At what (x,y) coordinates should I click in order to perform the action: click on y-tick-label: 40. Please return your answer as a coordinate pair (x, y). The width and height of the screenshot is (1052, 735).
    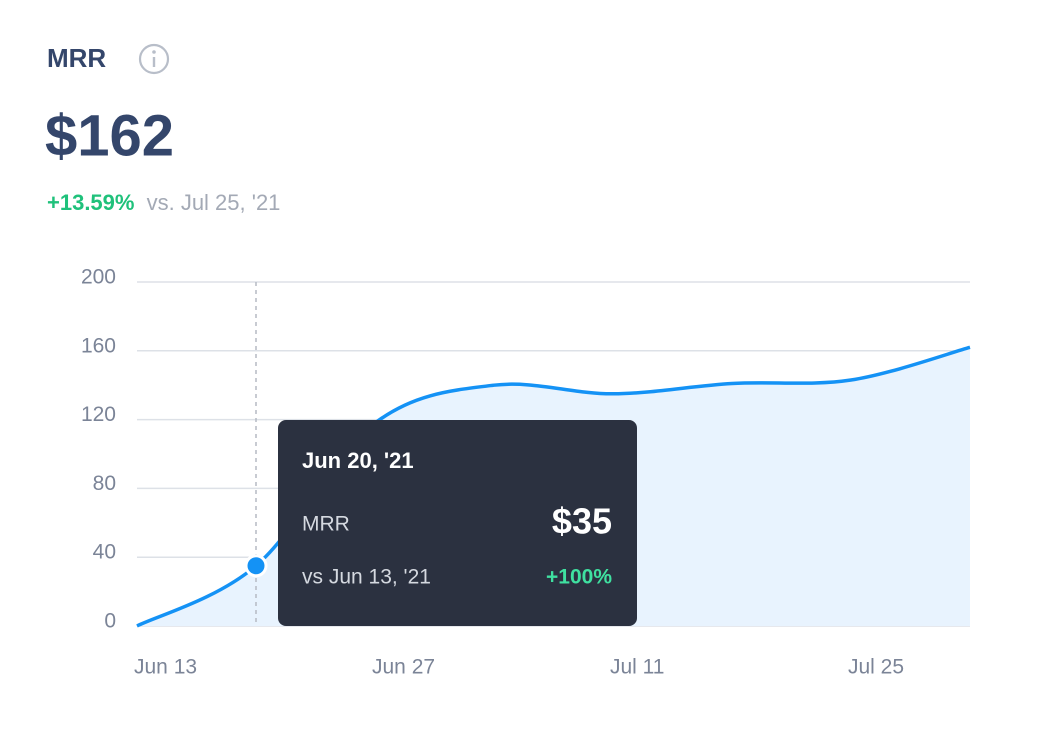
    Looking at the image, I should click on (104, 552).